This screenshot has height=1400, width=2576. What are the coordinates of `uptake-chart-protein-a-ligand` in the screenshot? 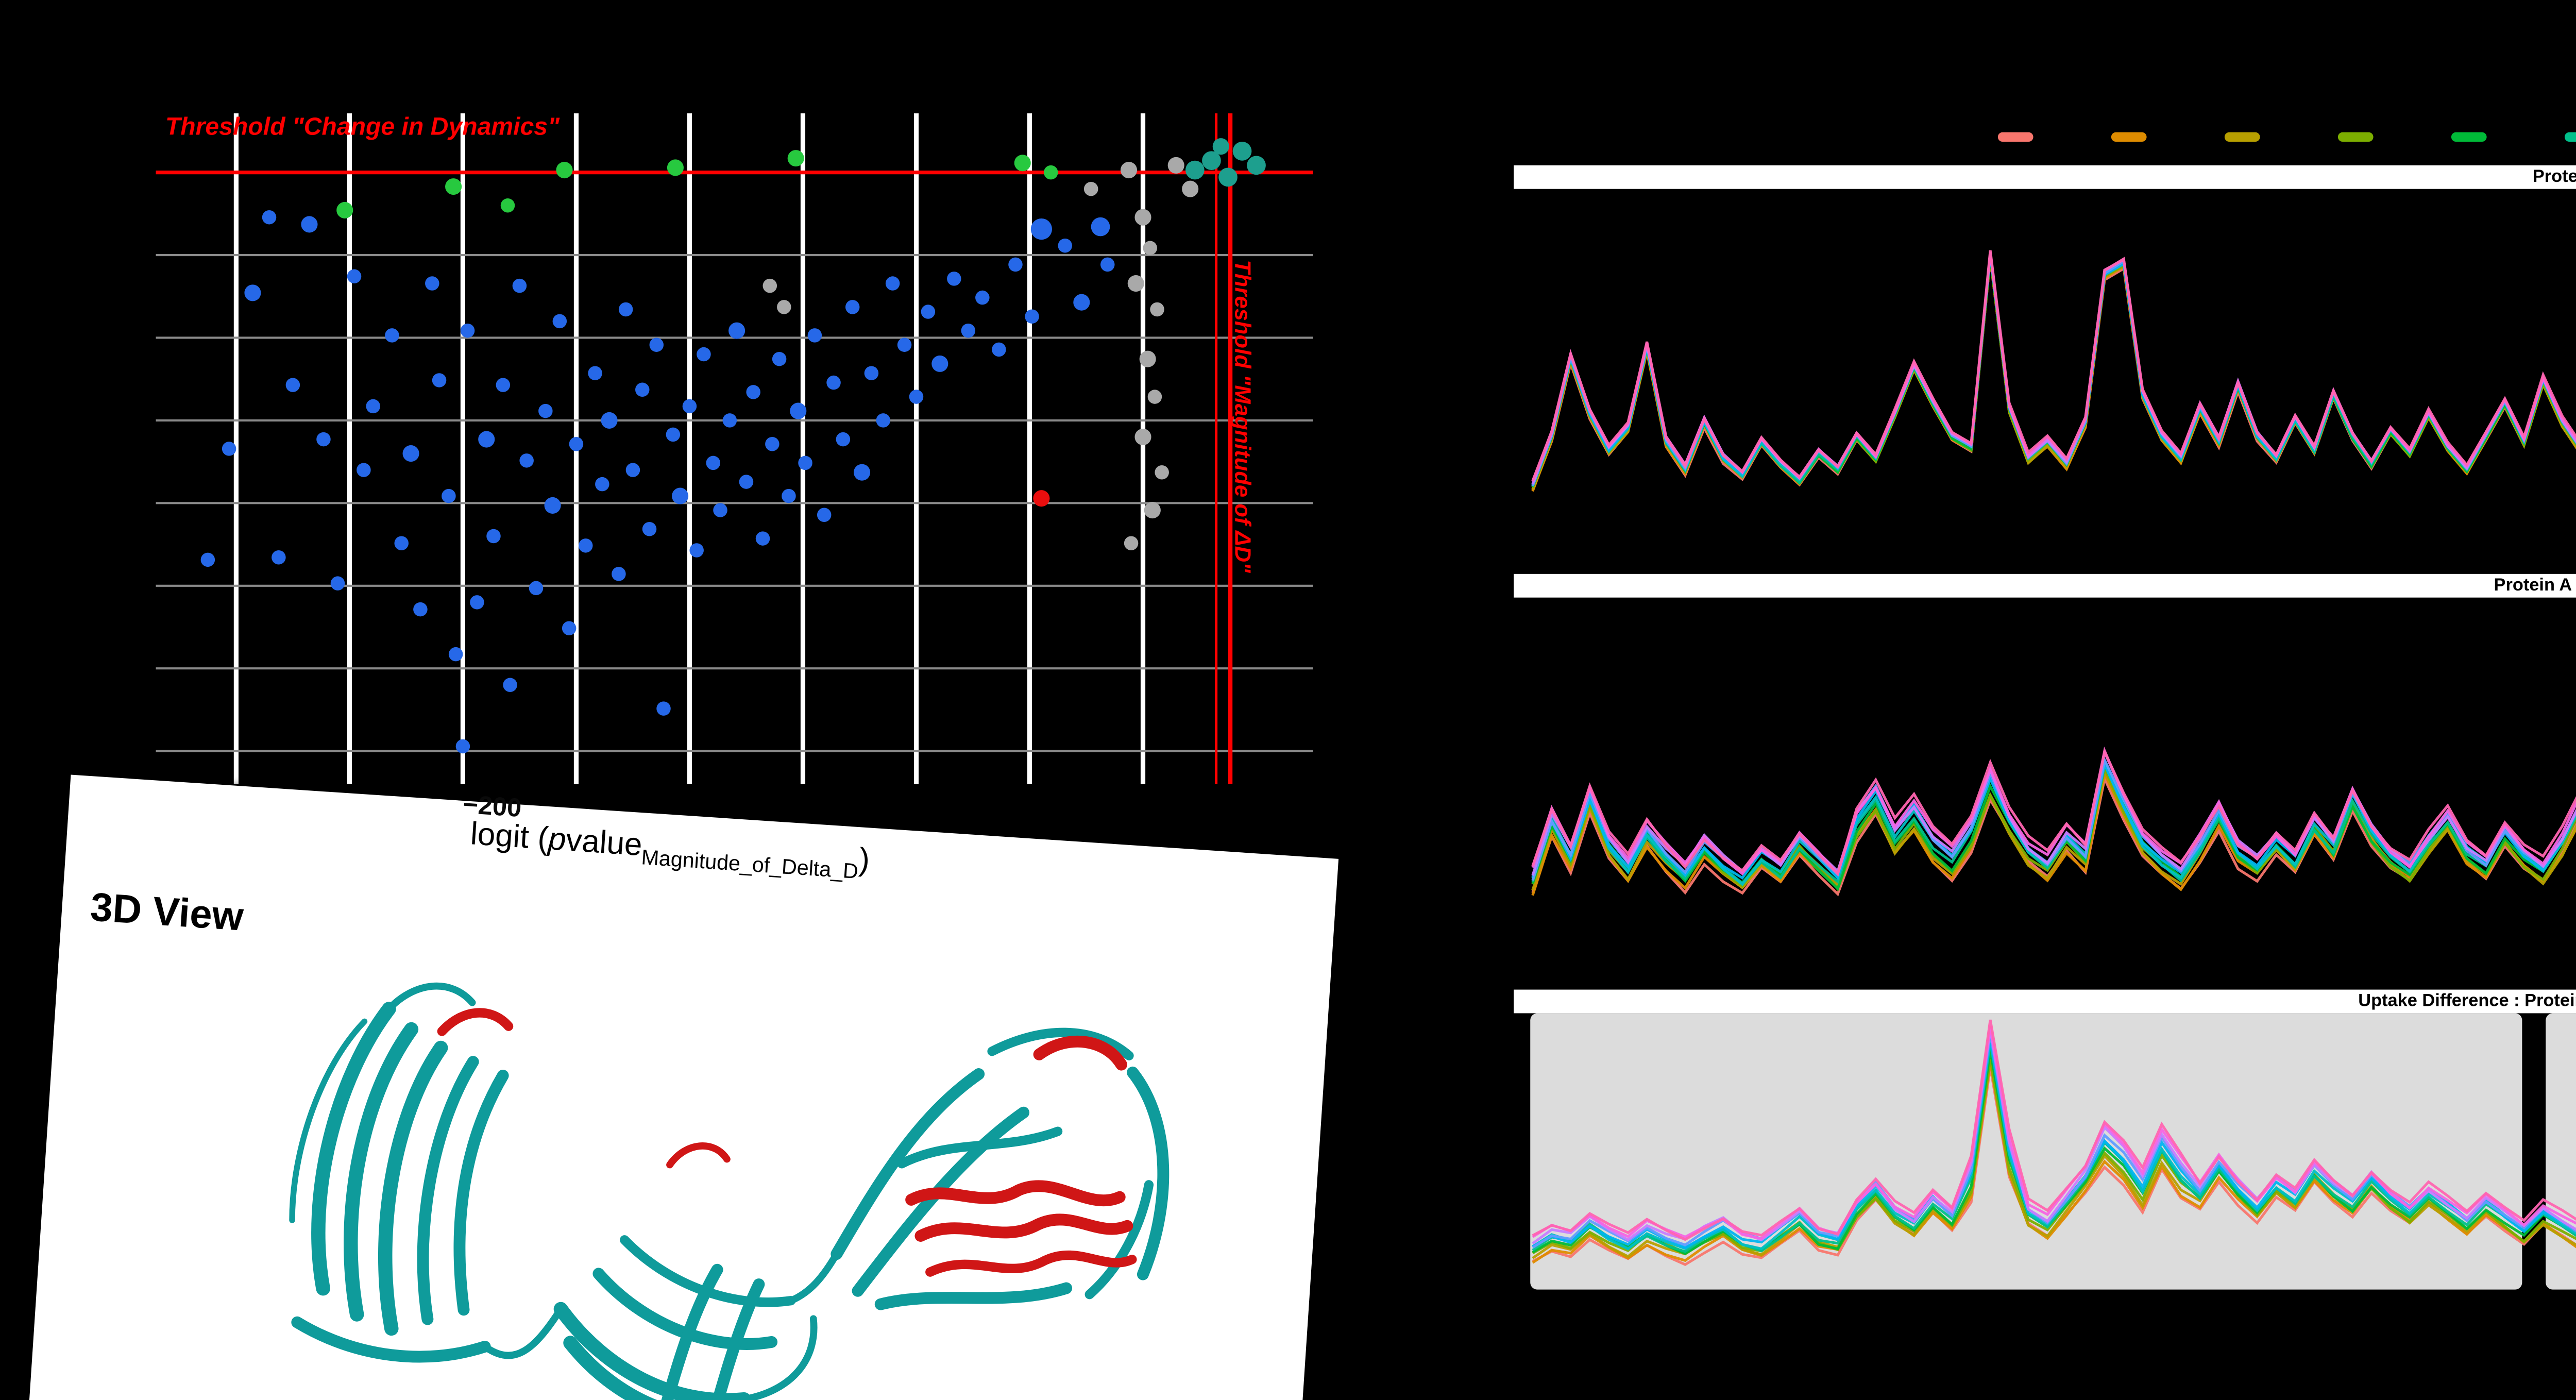 It's located at (2045, 795).